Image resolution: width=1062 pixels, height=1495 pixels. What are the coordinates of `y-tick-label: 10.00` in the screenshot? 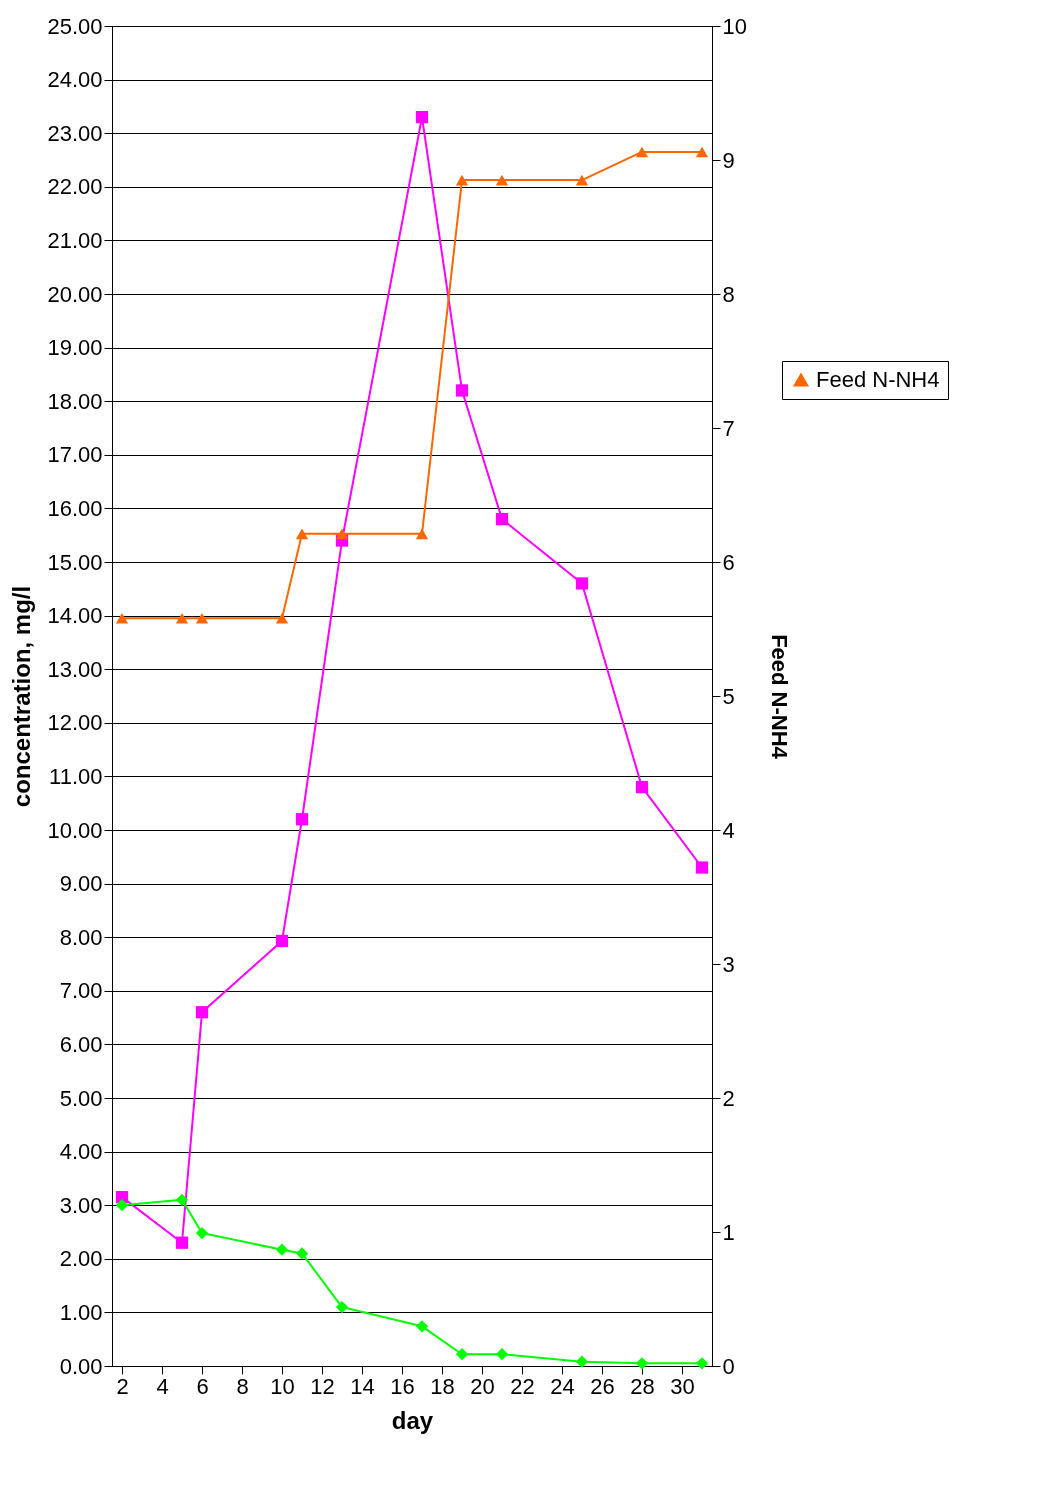 It's located at (75, 830).